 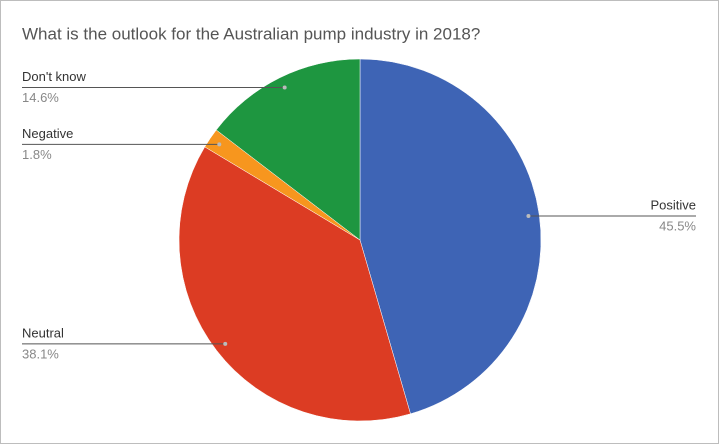 What do you see at coordinates (54, 76) in the screenshot?
I see `slice-label: Don't know` at bounding box center [54, 76].